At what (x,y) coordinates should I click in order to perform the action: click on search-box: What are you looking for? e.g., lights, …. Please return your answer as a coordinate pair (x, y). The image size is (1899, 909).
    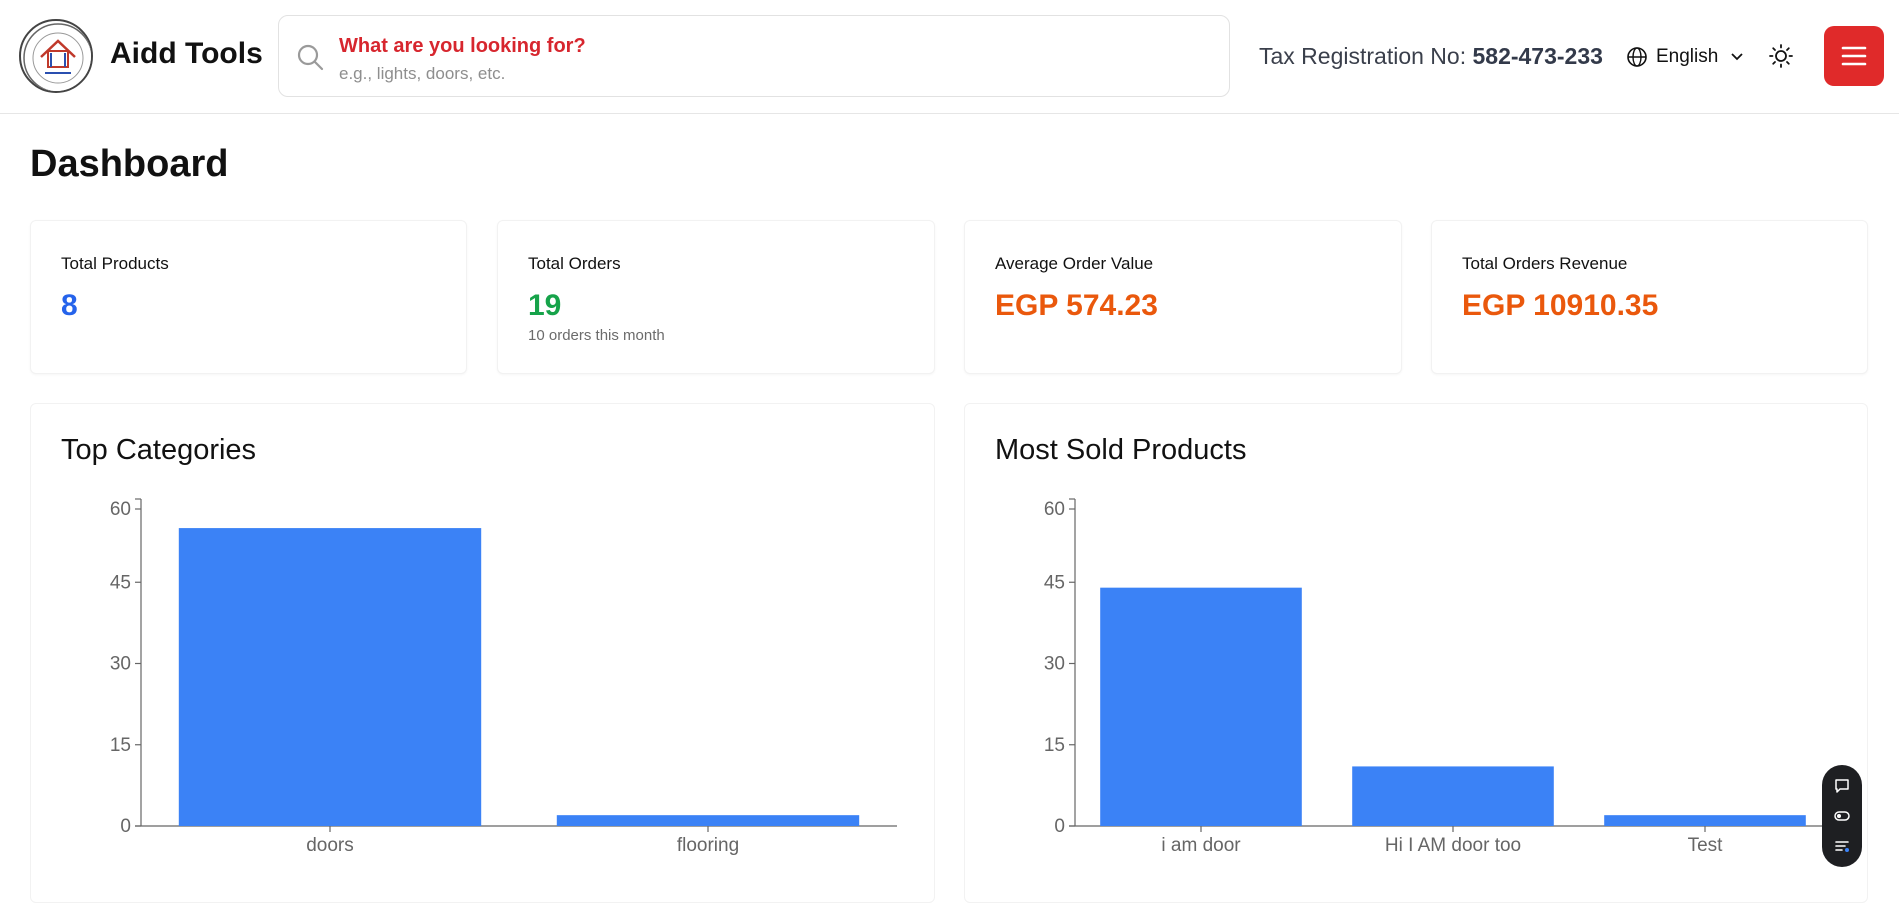
    Looking at the image, I should click on (754, 56).